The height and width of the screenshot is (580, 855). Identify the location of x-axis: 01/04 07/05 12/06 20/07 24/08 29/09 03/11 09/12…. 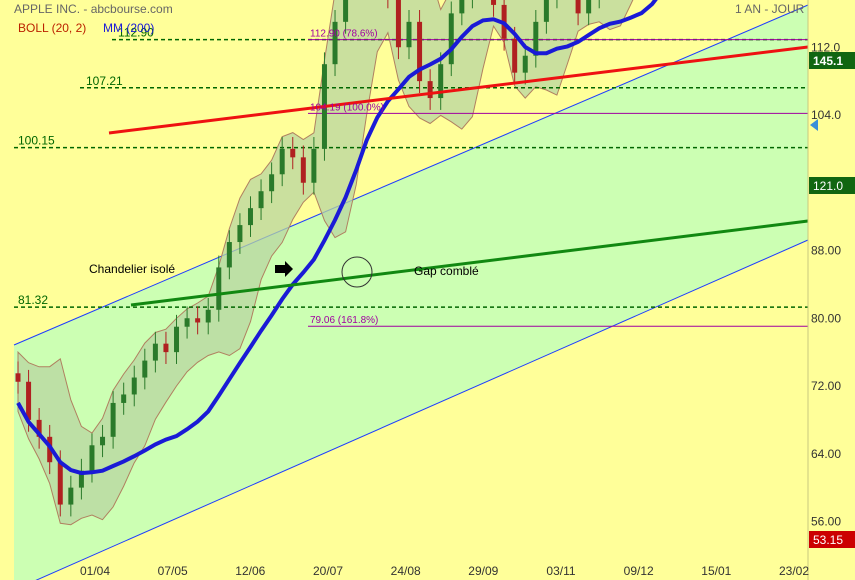
(444, 571).